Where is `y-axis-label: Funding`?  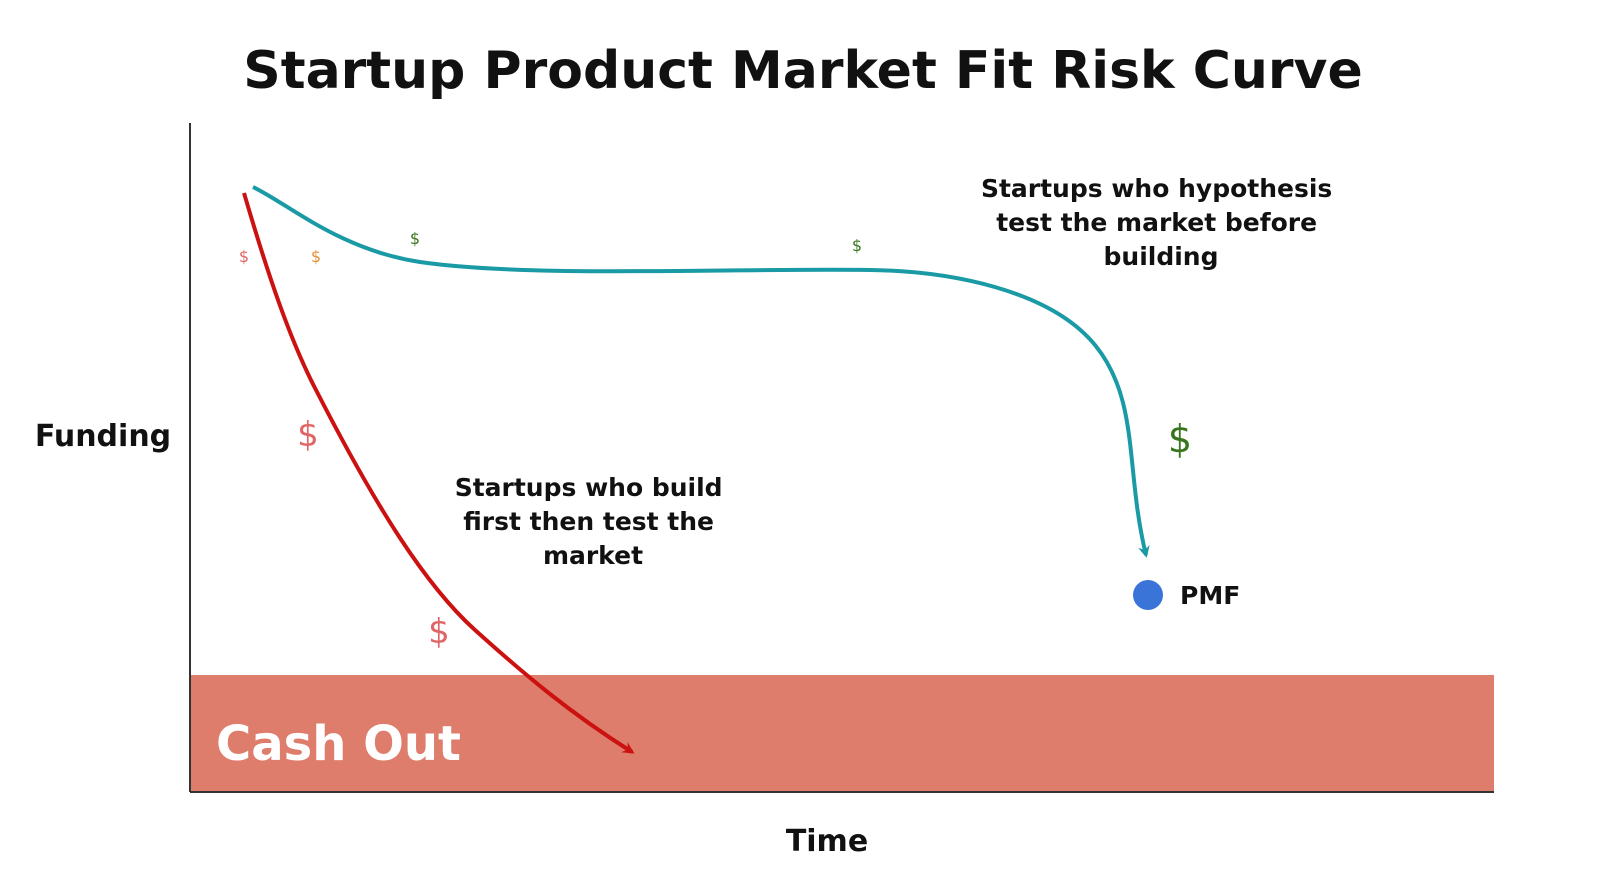 y-axis-label: Funding is located at coordinates (103, 436).